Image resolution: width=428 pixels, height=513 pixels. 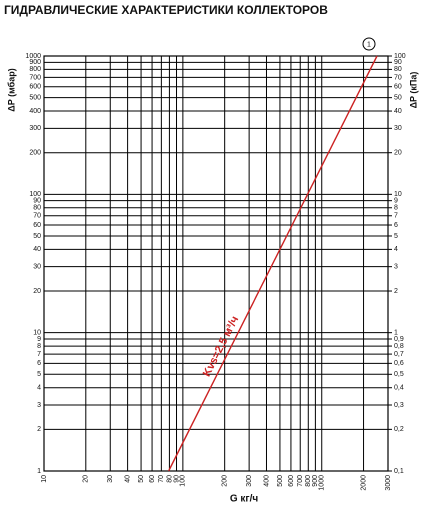 I want to click on y2-tick-label: 0,8, so click(x=399, y=346).